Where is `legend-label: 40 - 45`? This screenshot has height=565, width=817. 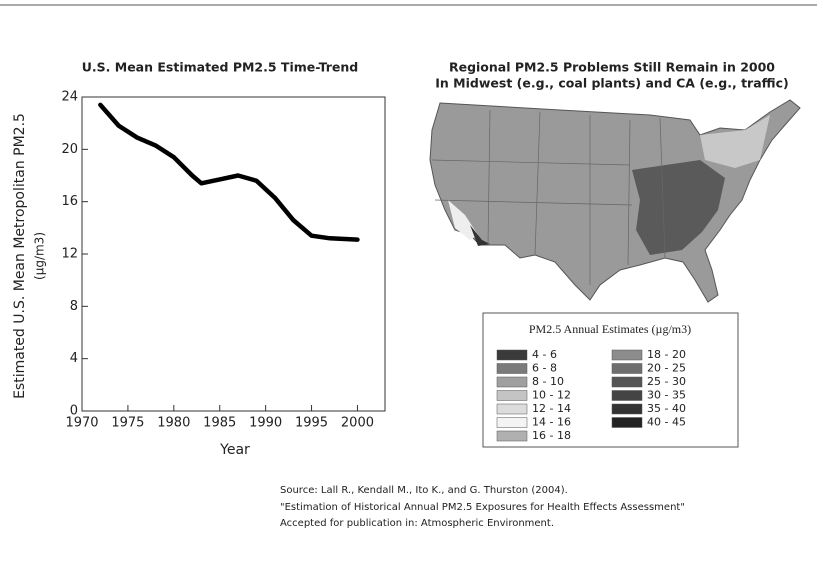 legend-label: 40 - 45 is located at coordinates (666, 422).